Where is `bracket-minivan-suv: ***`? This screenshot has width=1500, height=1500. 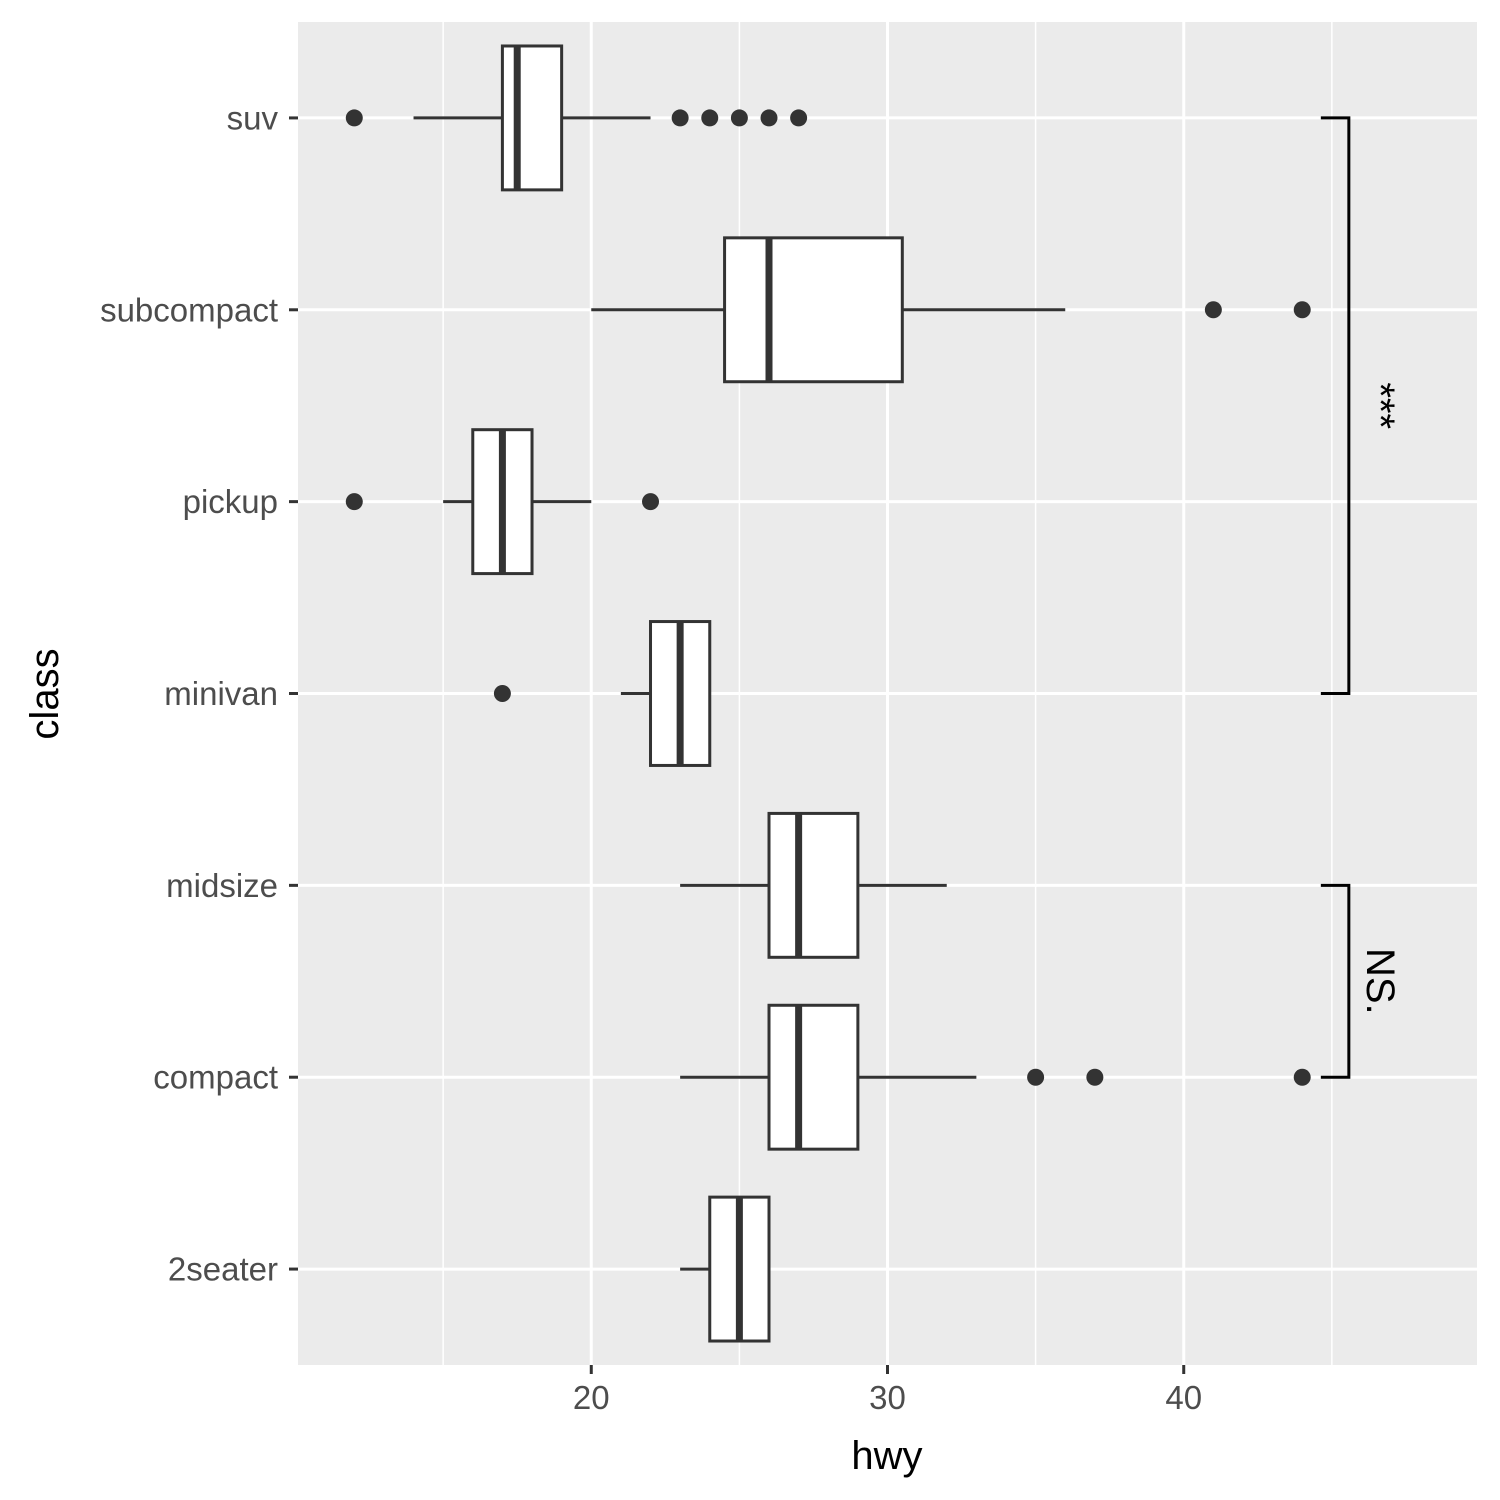
bracket-minivan-suv: *** is located at coordinates (1361, 405).